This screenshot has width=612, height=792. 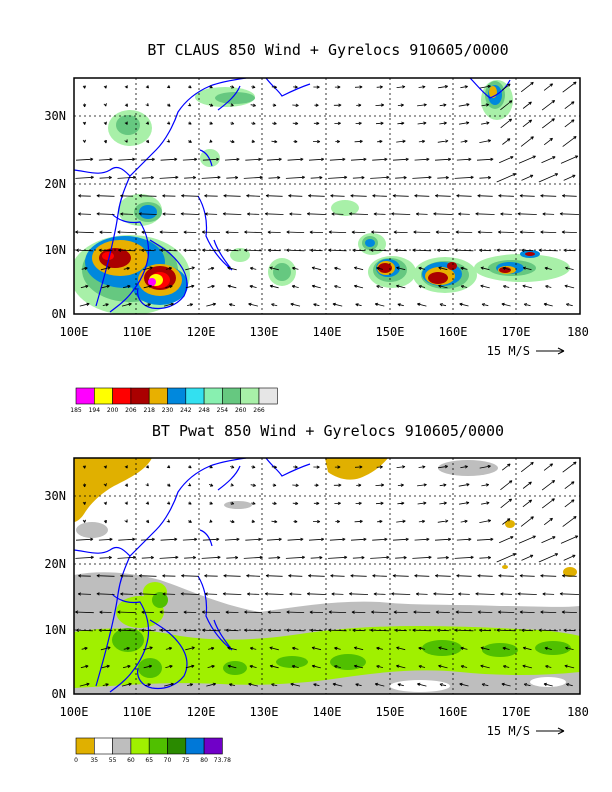 What do you see at coordinates (390, 712) in the screenshot?
I see `lon-label: 150E` at bounding box center [390, 712].